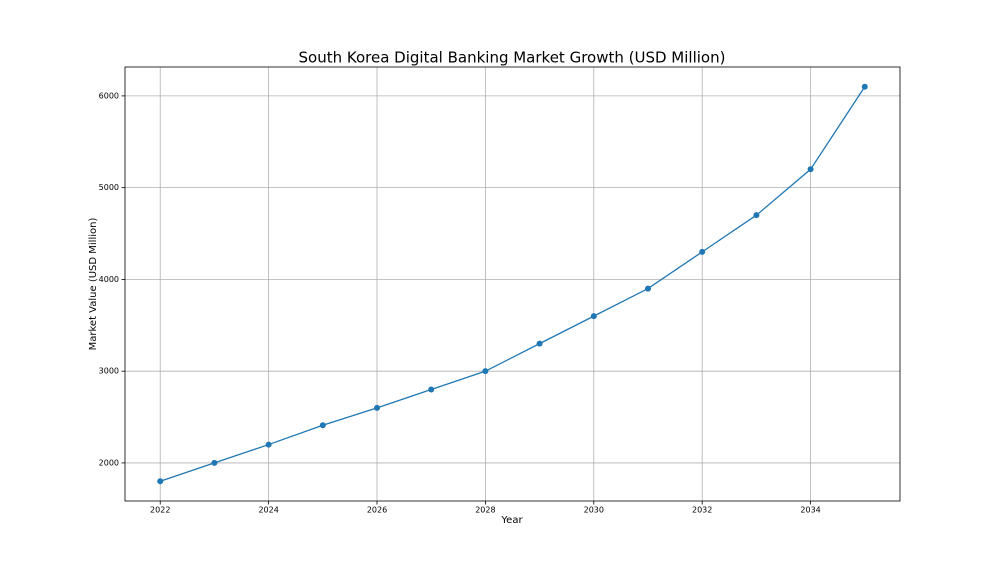  What do you see at coordinates (93, 284) in the screenshot?
I see `y-axis-label: Market Value (USD Million)` at bounding box center [93, 284].